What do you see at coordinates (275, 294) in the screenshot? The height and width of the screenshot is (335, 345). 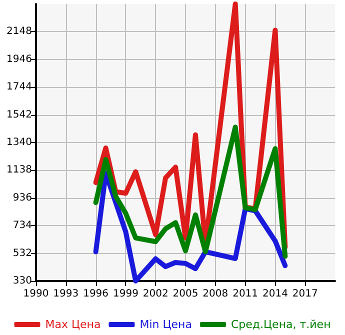 I see `x-tick-label: 2014` at bounding box center [275, 294].